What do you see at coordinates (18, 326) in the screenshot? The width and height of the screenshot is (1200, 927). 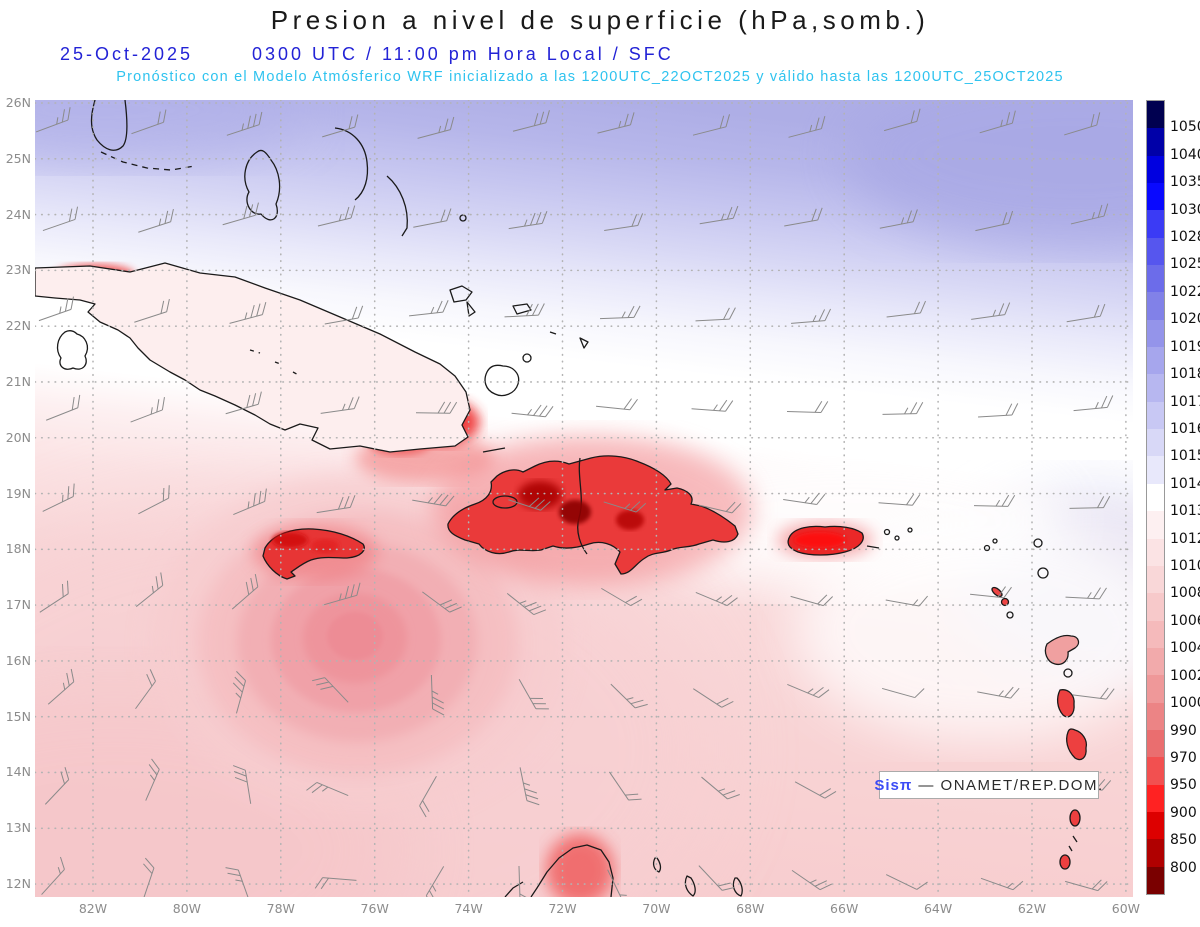 I see `lat-label: 22N` at bounding box center [18, 326].